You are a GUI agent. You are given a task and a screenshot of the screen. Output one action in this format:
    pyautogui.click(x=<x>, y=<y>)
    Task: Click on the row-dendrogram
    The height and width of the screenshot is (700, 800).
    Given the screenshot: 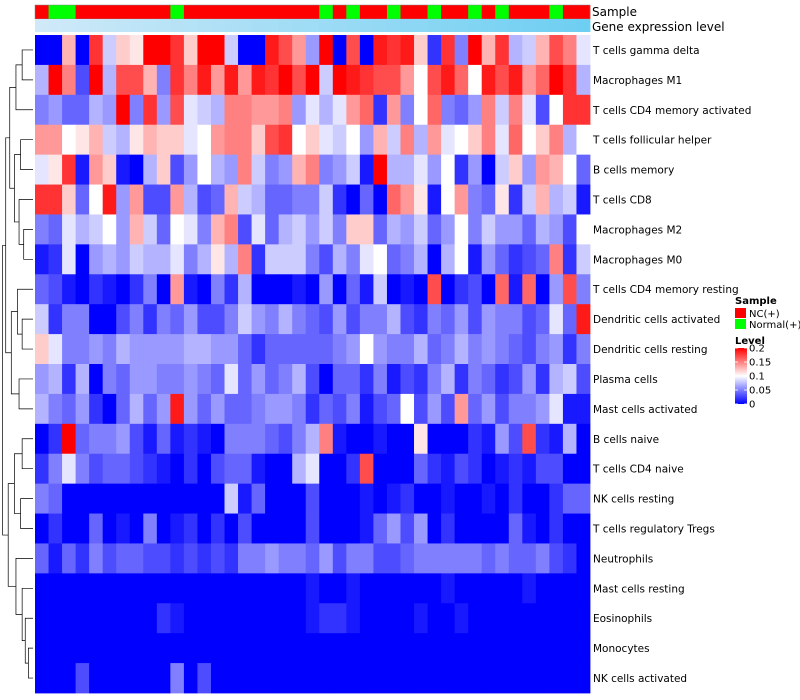 What is the action you would take?
    pyautogui.click(x=17, y=364)
    